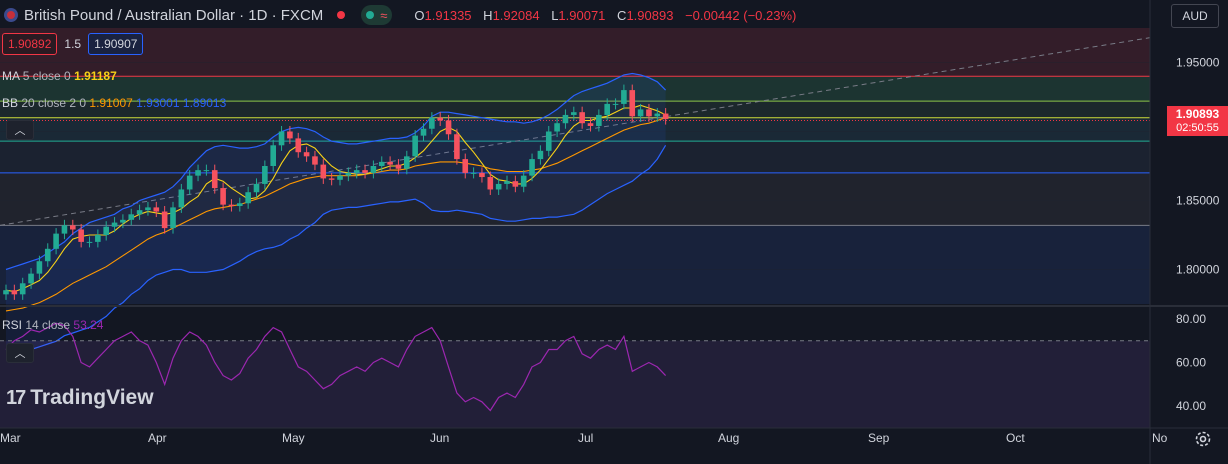  What do you see at coordinates (20, 130) in the screenshot?
I see `collapse-indicators-button: ︿` at bounding box center [20, 130].